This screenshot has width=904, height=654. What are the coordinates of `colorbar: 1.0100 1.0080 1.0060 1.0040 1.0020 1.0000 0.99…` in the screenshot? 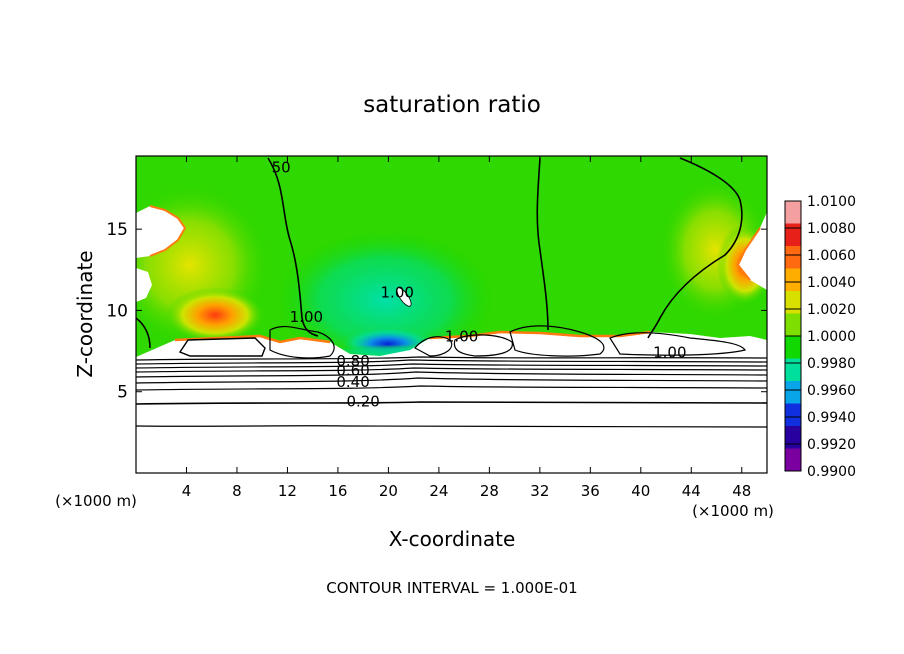 It's located at (820, 337).